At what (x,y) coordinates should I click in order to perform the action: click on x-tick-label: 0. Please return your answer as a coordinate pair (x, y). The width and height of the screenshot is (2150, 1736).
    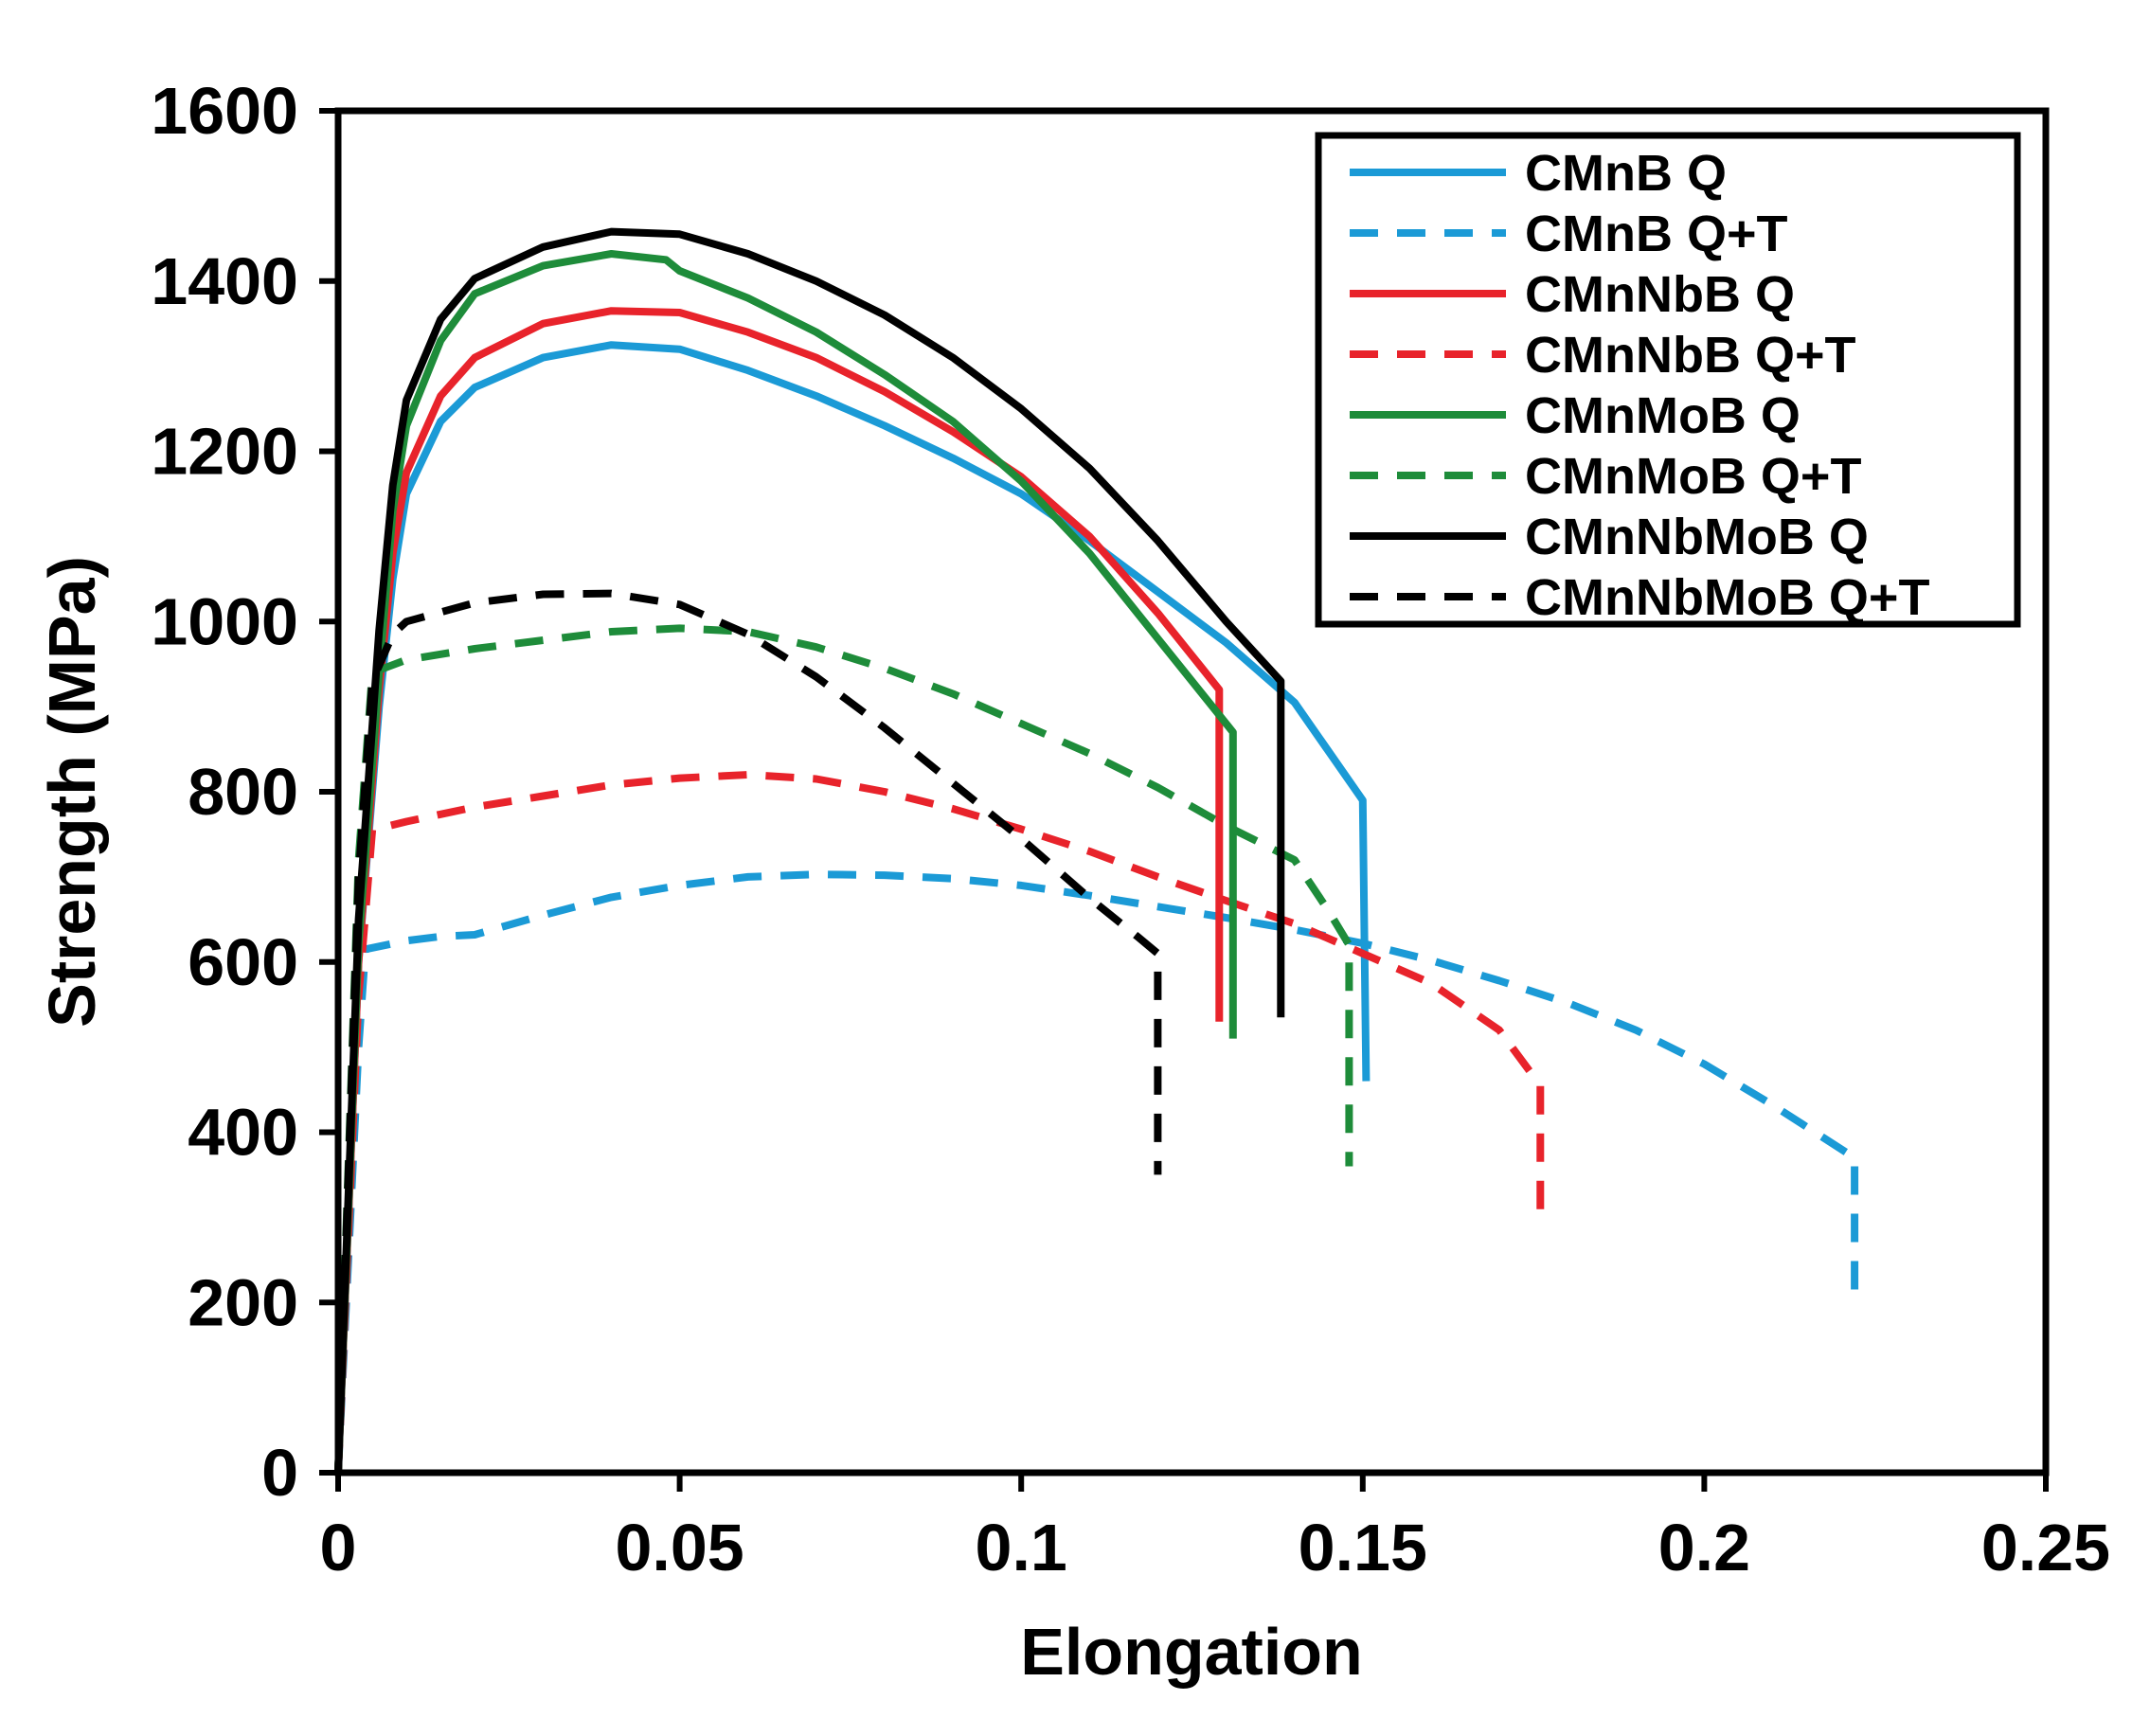
    Looking at the image, I should click on (338, 1547).